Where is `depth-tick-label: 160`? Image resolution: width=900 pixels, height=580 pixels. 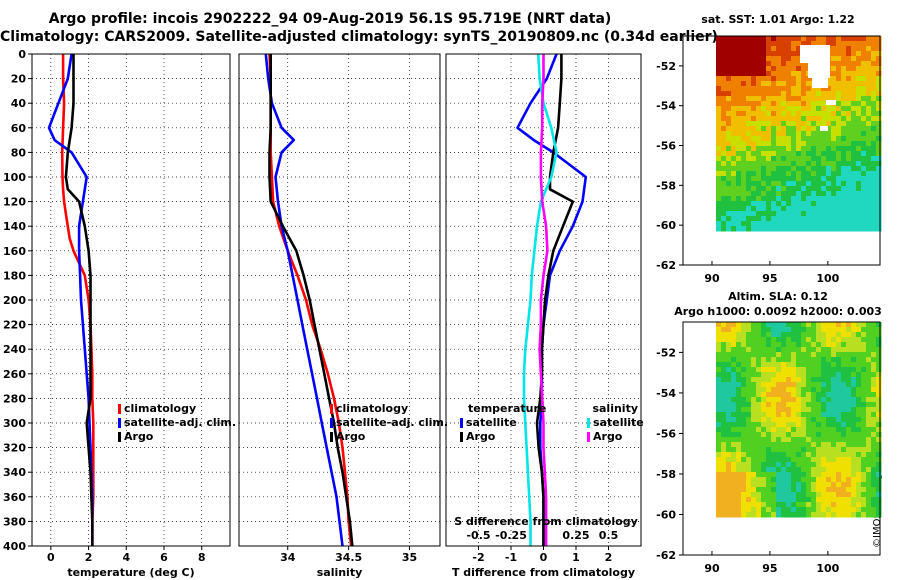
depth-tick-label: 160 is located at coordinates (14, 251).